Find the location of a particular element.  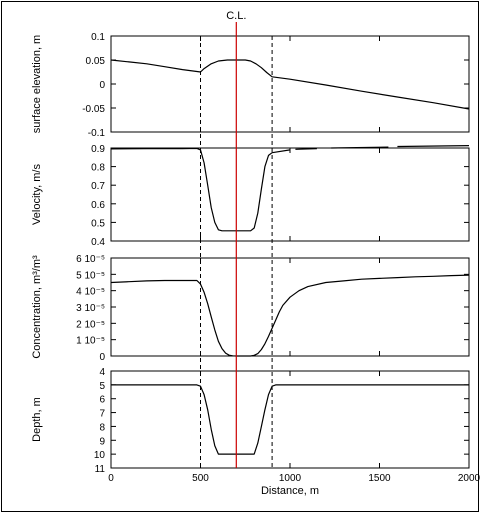

centerline-label: C.L. is located at coordinates (236, 16).